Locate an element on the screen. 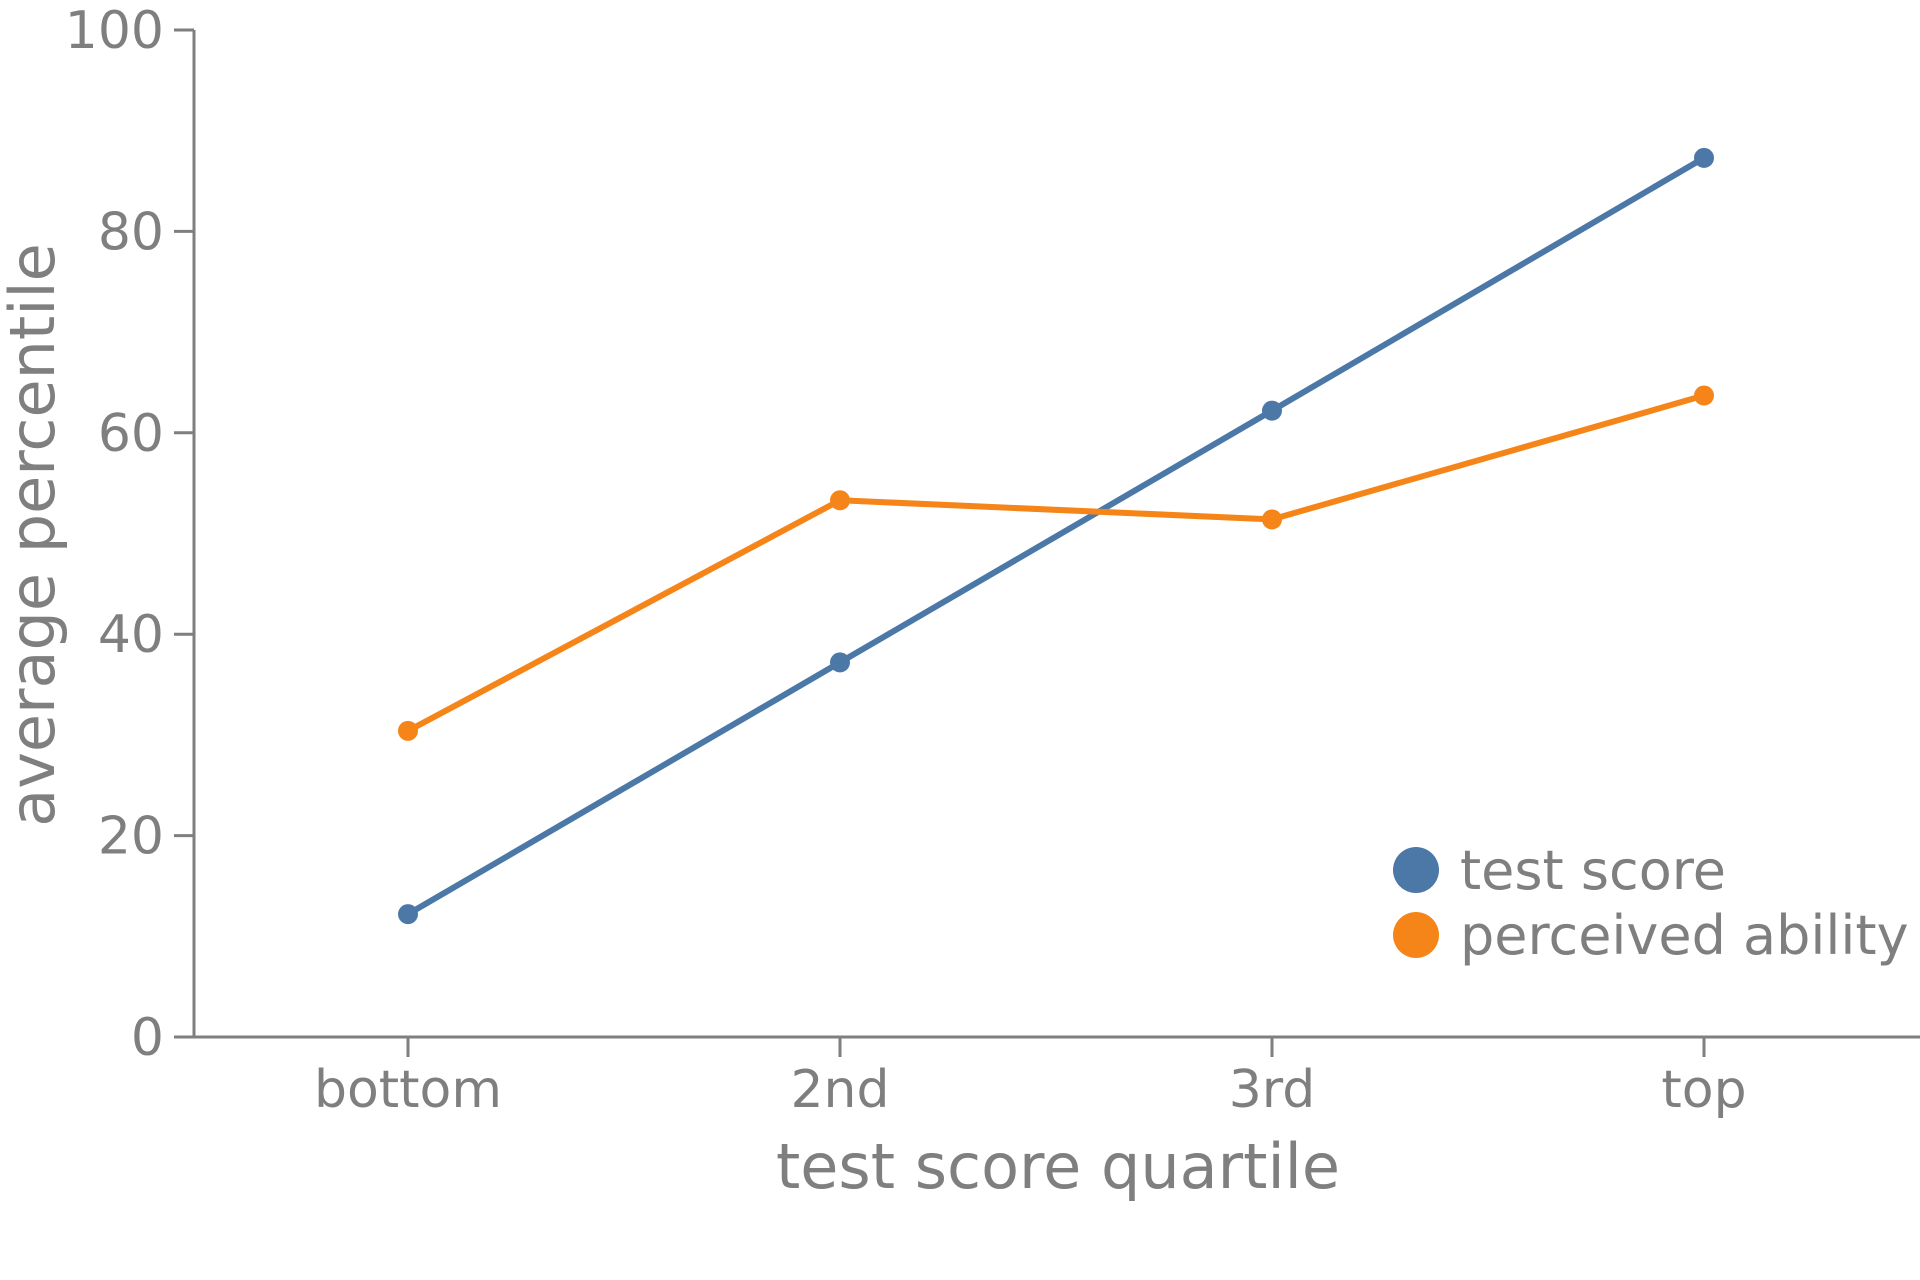 The height and width of the screenshot is (1280, 1920). y-tick-label: 20 is located at coordinates (131, 837).